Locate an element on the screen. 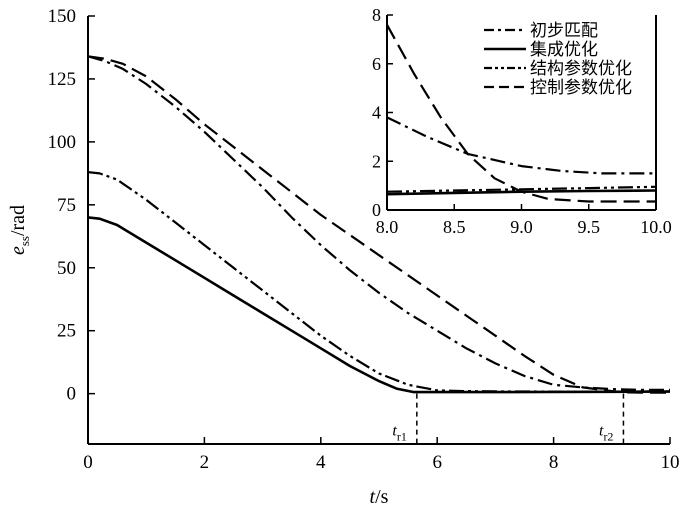  inset-x-tick-label: 9.5 is located at coordinates (589, 227).